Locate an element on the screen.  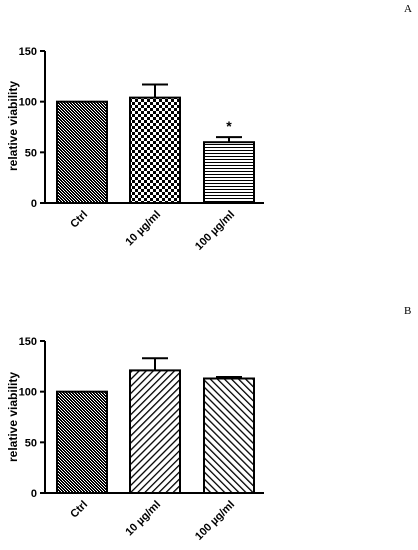
panel-b-y-tick-label: 0 is located at coordinates (34, 494).